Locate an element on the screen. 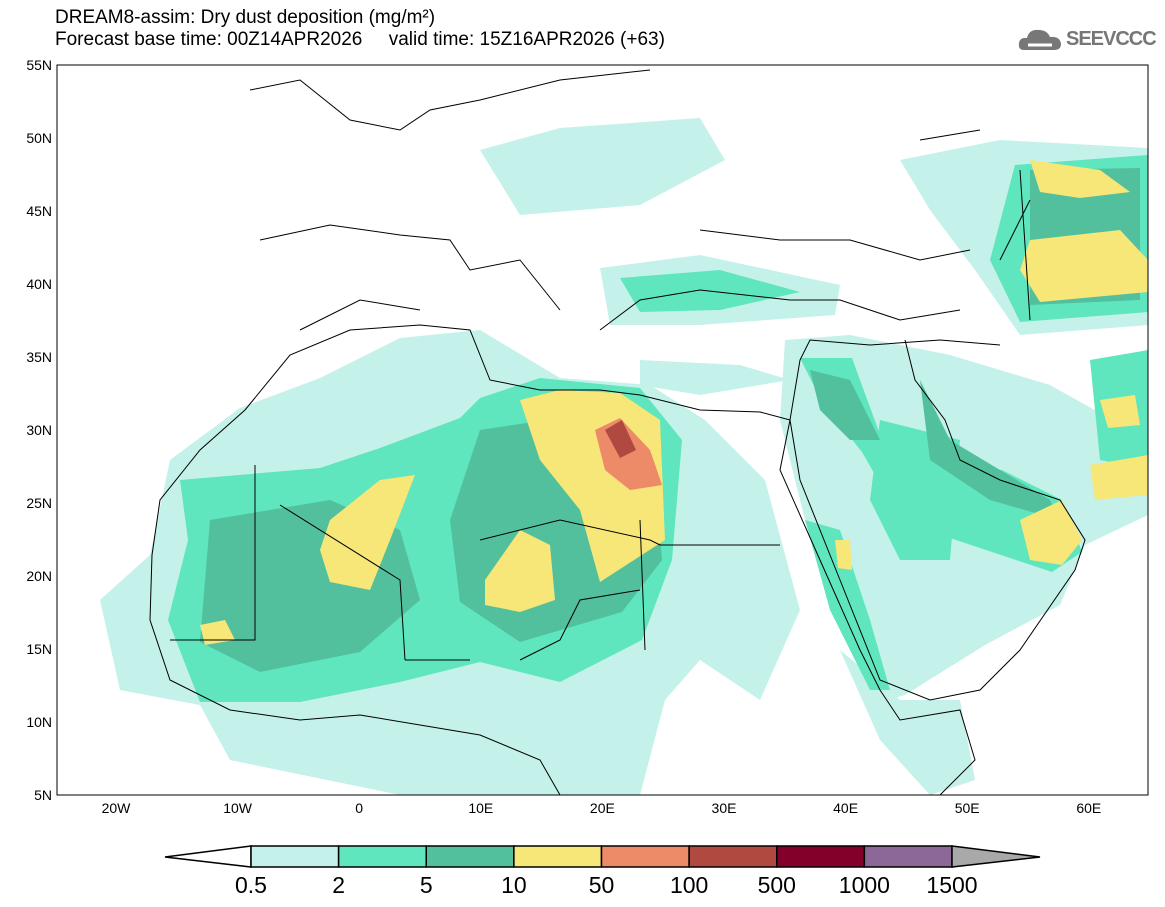 Image resolution: width=1165 pixels, height=907 pixels. colorbar-label: 100 is located at coordinates (689, 885).